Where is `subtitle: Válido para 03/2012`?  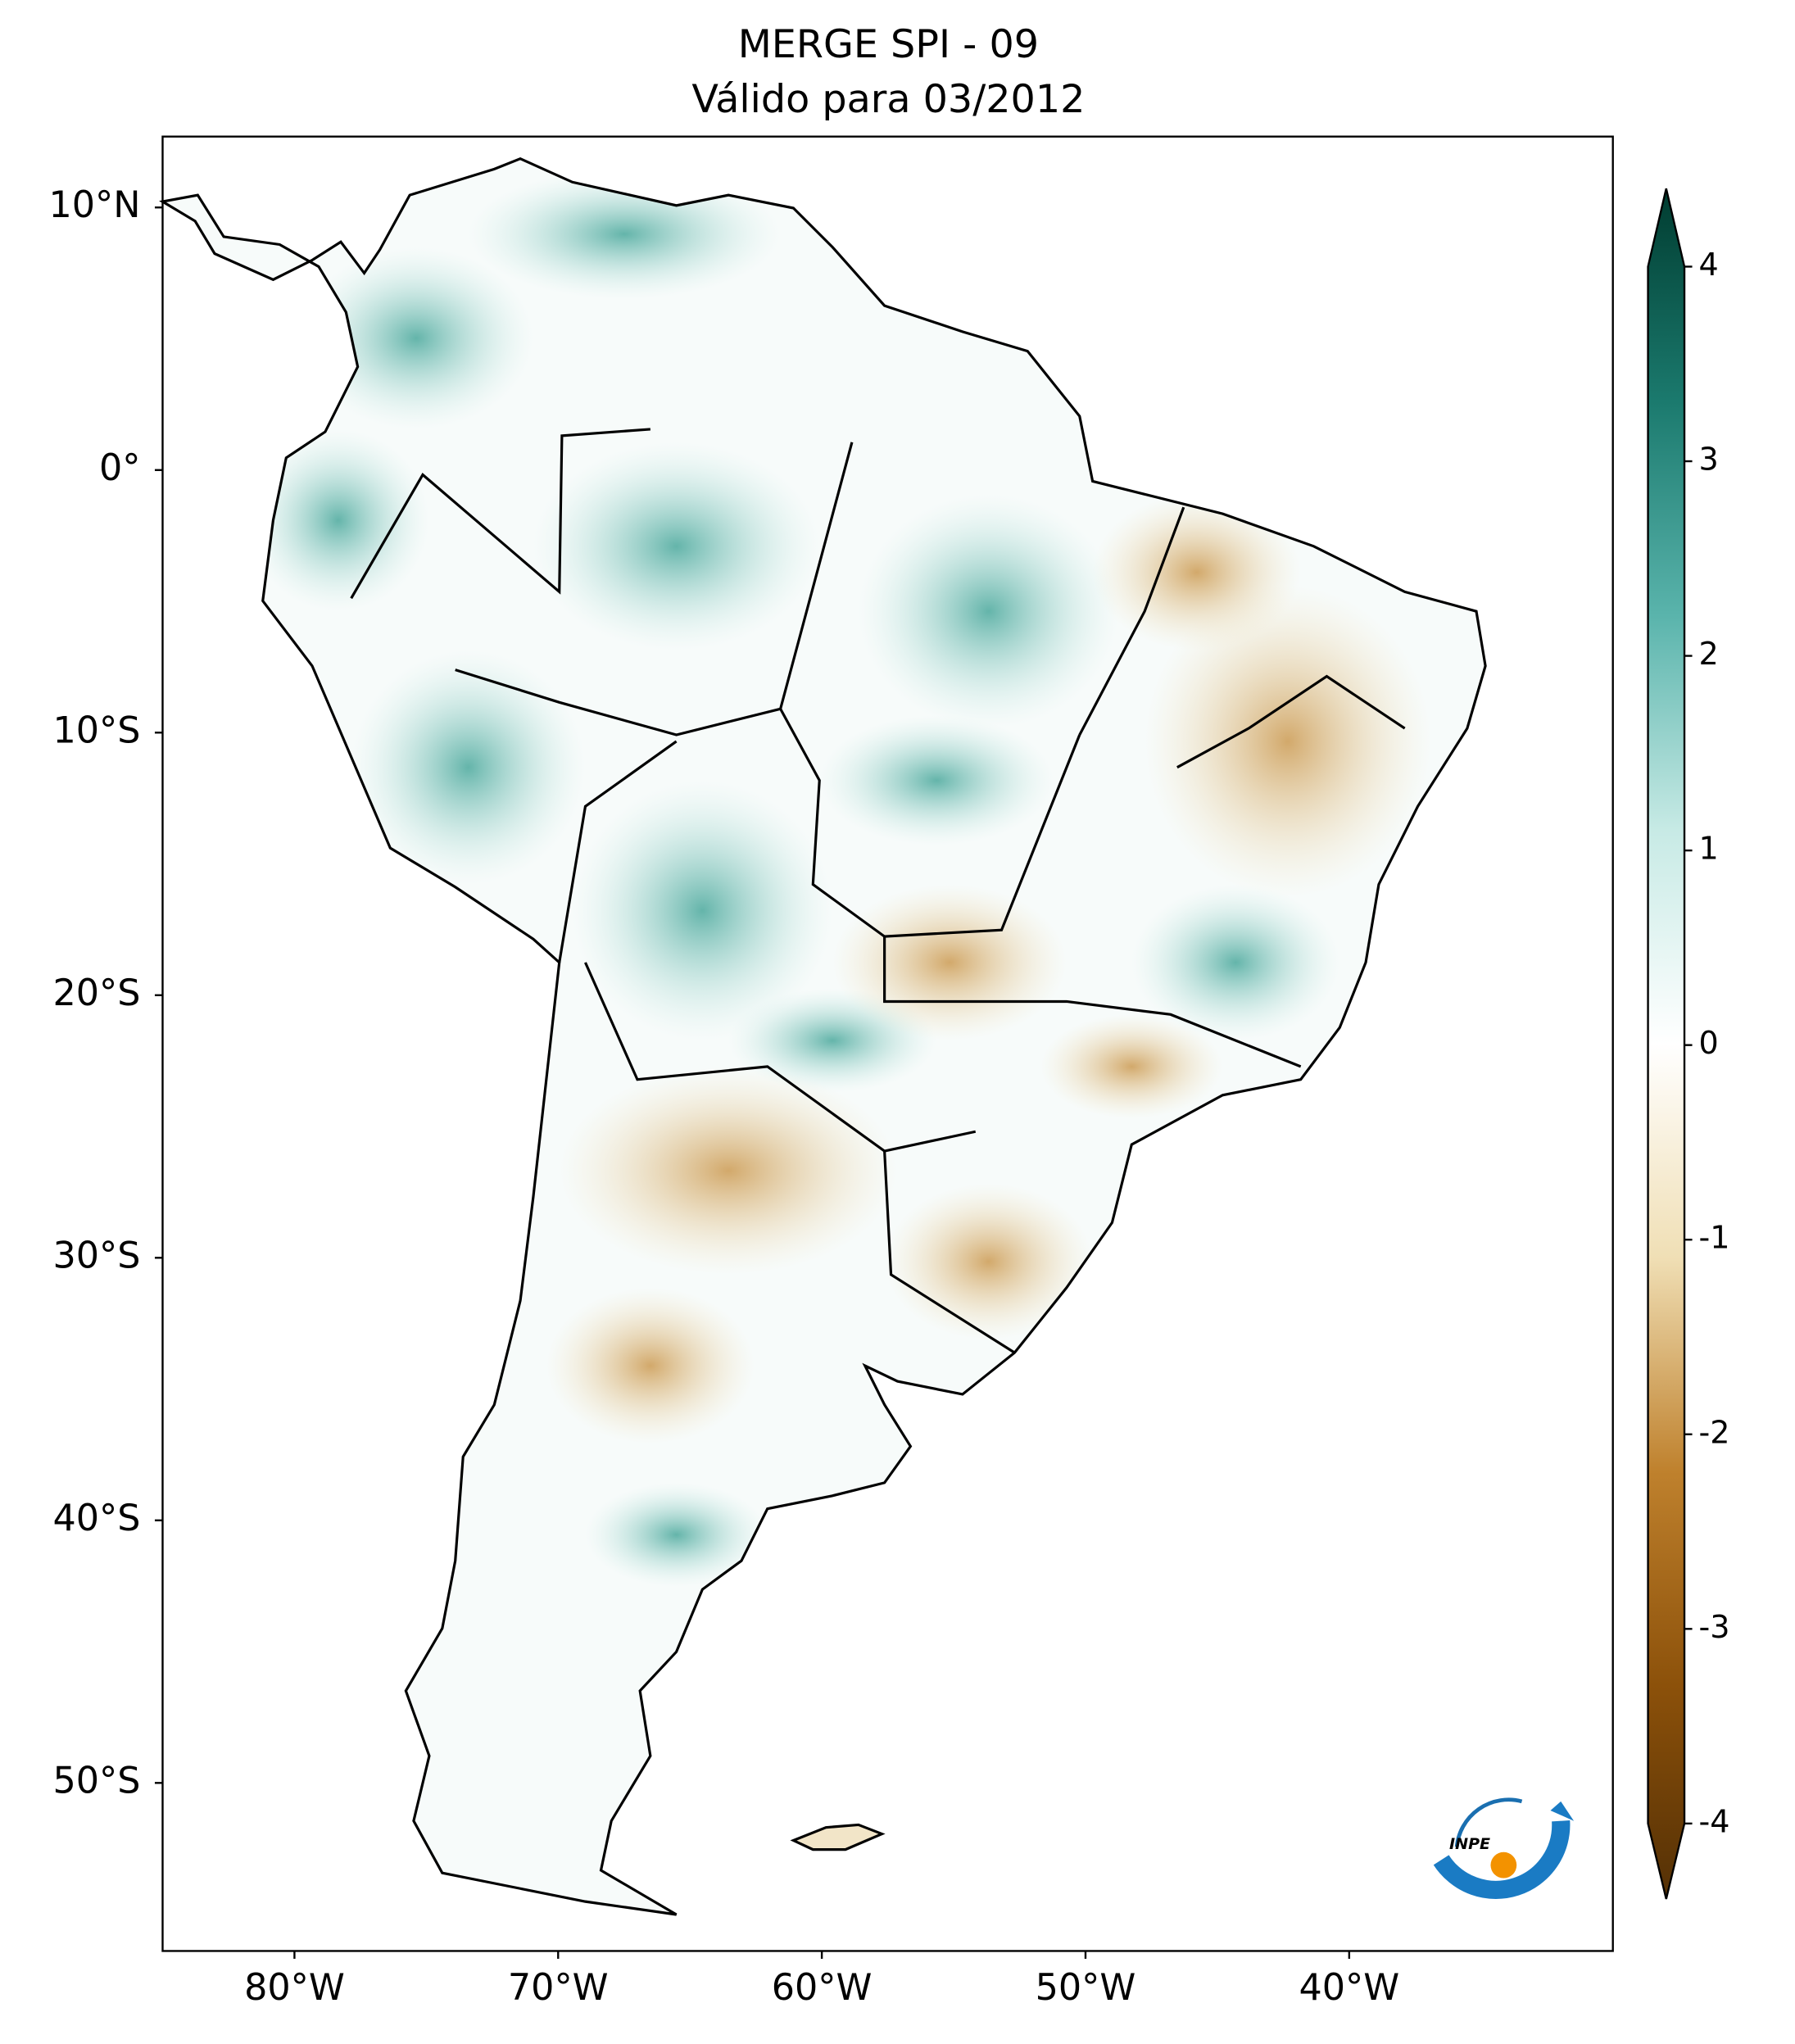
subtitle: Válido para 03/2012 is located at coordinates (888, 99).